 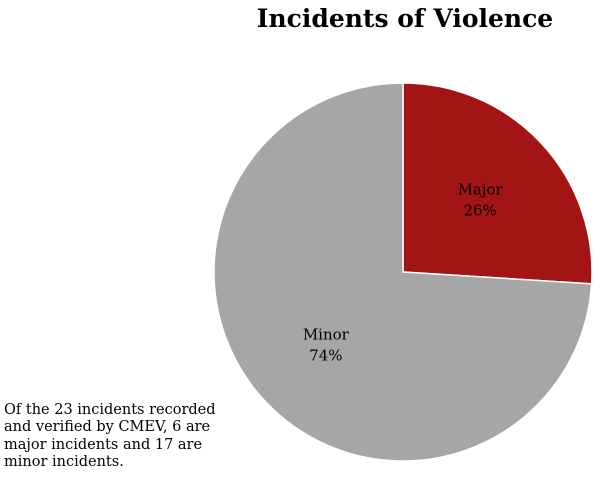 What do you see at coordinates (326, 334) in the screenshot?
I see `slice-label-name: Minor` at bounding box center [326, 334].